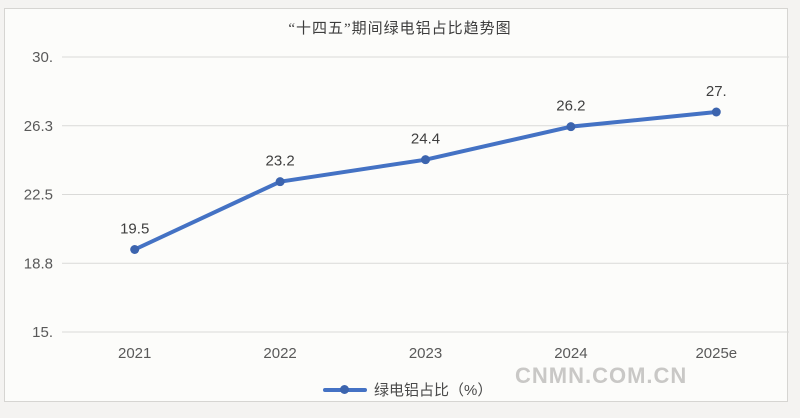 This screenshot has height=418, width=800. What do you see at coordinates (570, 353) in the screenshot?
I see `x-tick-label: 2024` at bounding box center [570, 353].